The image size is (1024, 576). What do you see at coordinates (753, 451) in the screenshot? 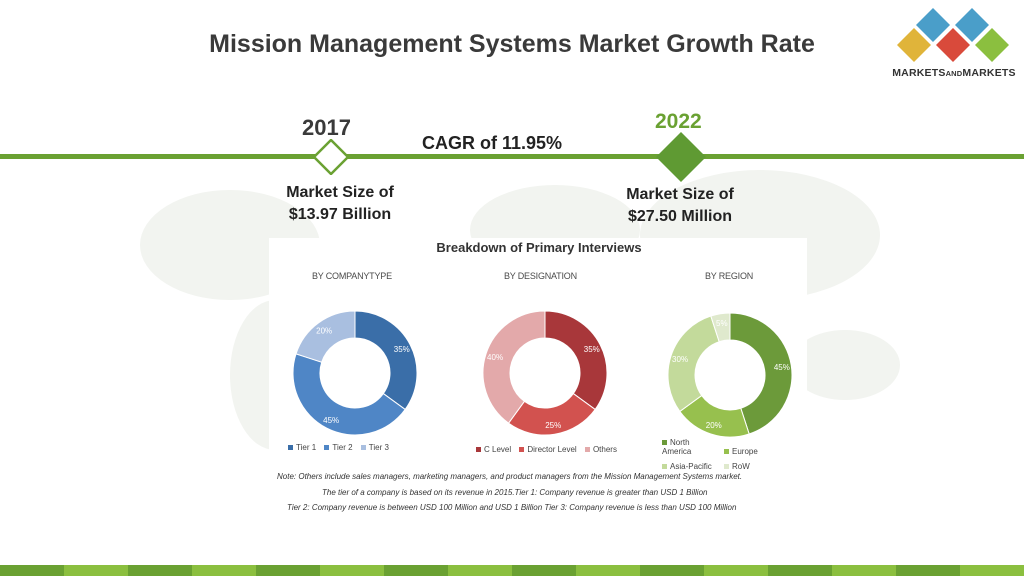
I see `legend-item: Europe` at bounding box center [753, 451].